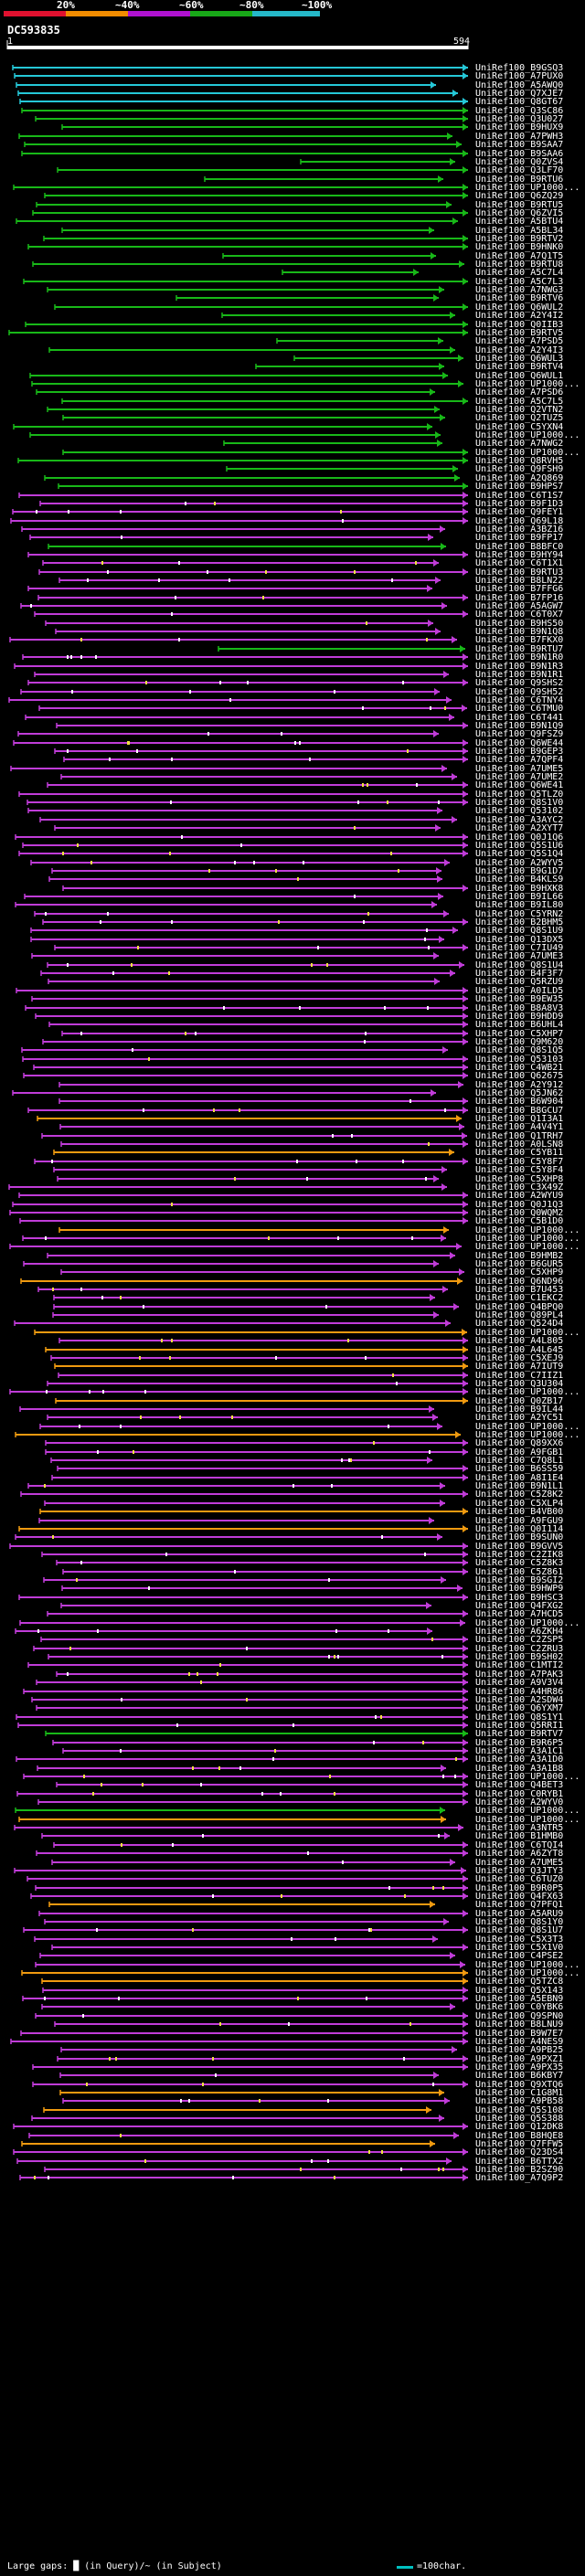  What do you see at coordinates (519, 889) in the screenshot?
I see `hit-label: UniRef100_B9HXK8` at bounding box center [519, 889].